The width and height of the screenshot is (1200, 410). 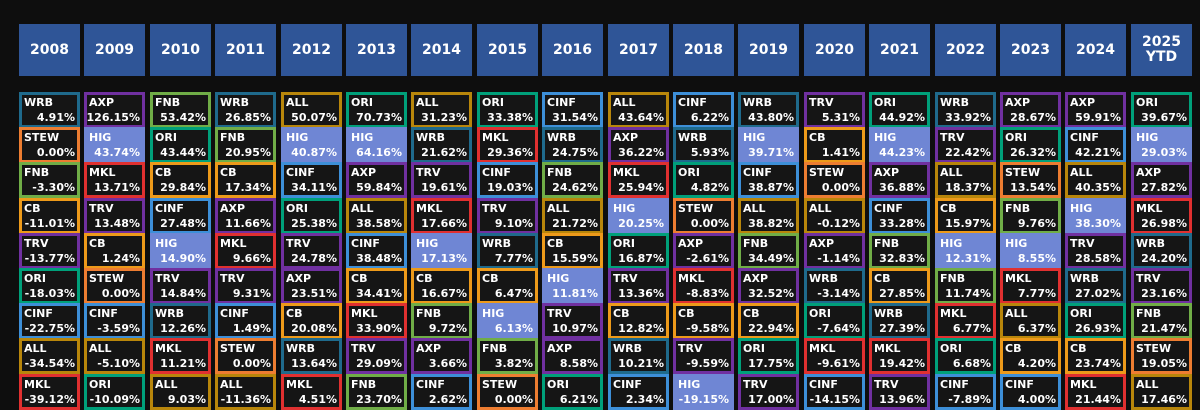 I want to click on return-cell: WRB 24.75%, so click(x=572, y=145).